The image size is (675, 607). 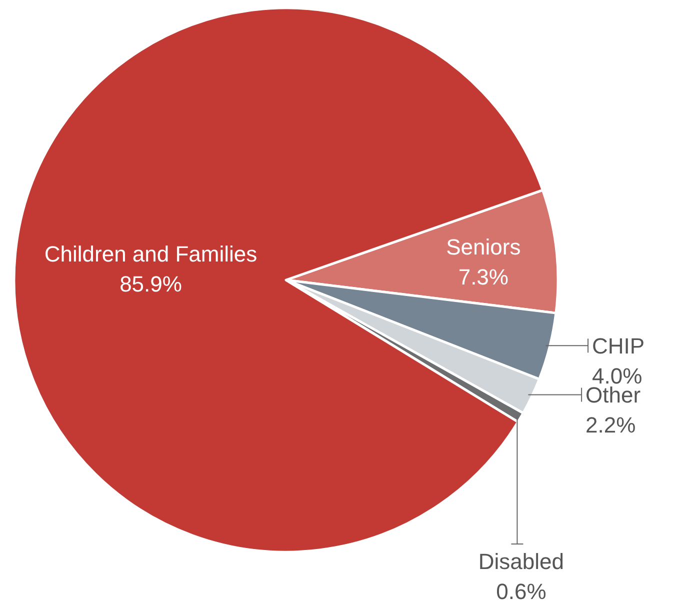 I want to click on slice-label: CHIP, so click(x=618, y=346).